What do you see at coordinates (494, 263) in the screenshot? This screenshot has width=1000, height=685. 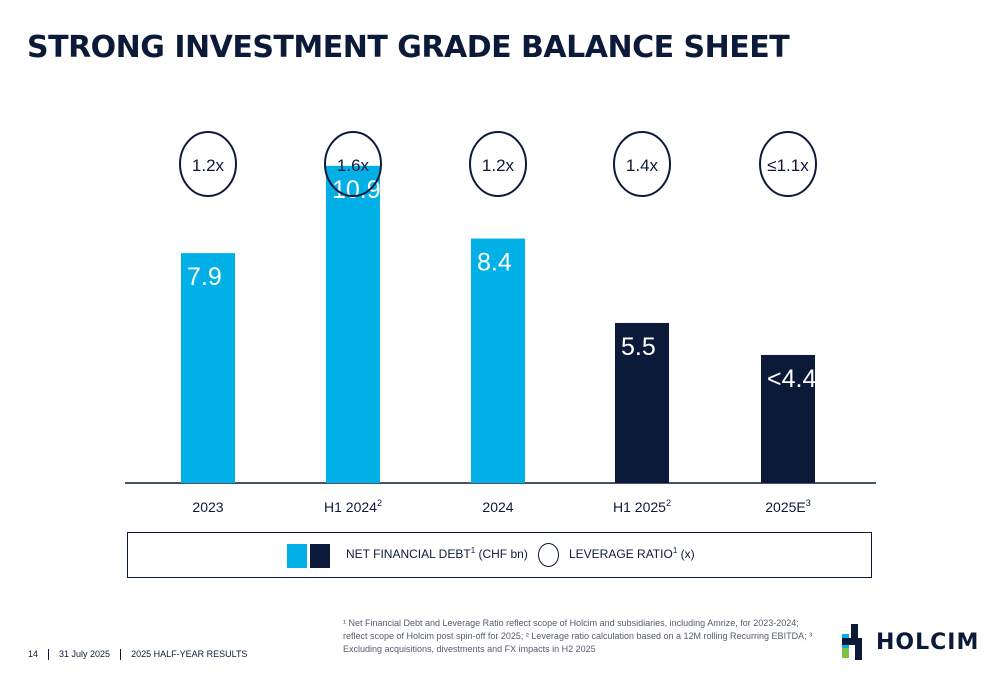 I see `bar-value-label-2: 8.4` at bounding box center [494, 263].